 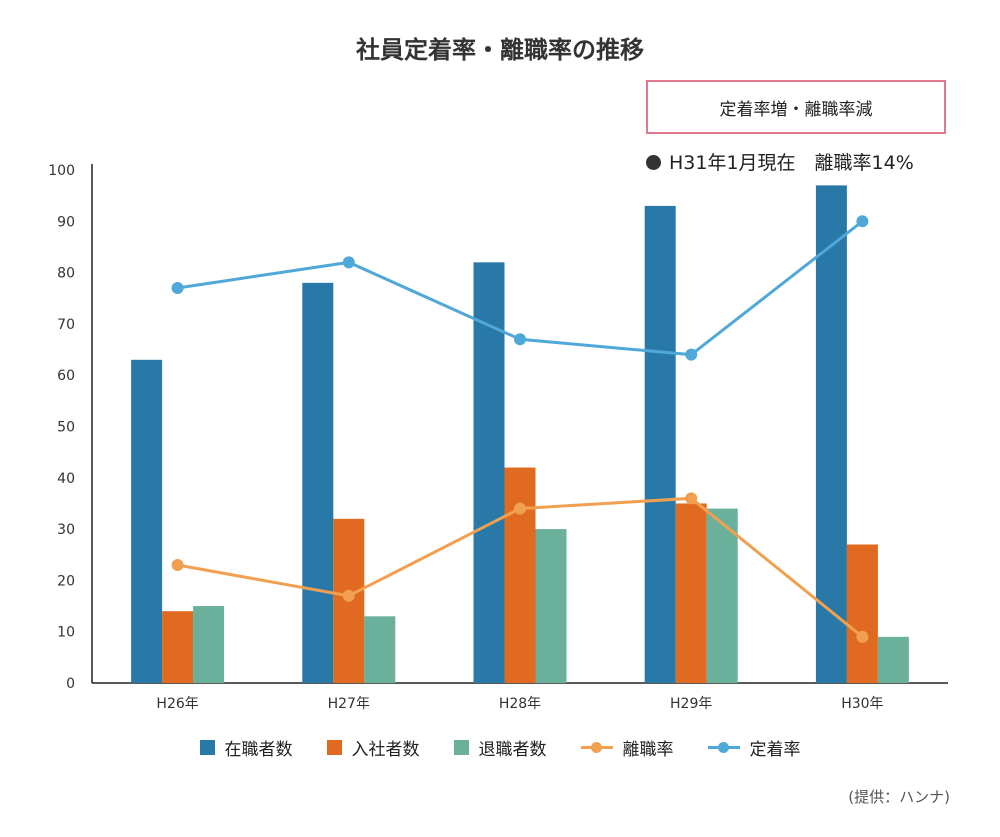 What do you see at coordinates (512, 750) in the screenshot?
I see `legend-label-taishoku: 退職者数` at bounding box center [512, 750].